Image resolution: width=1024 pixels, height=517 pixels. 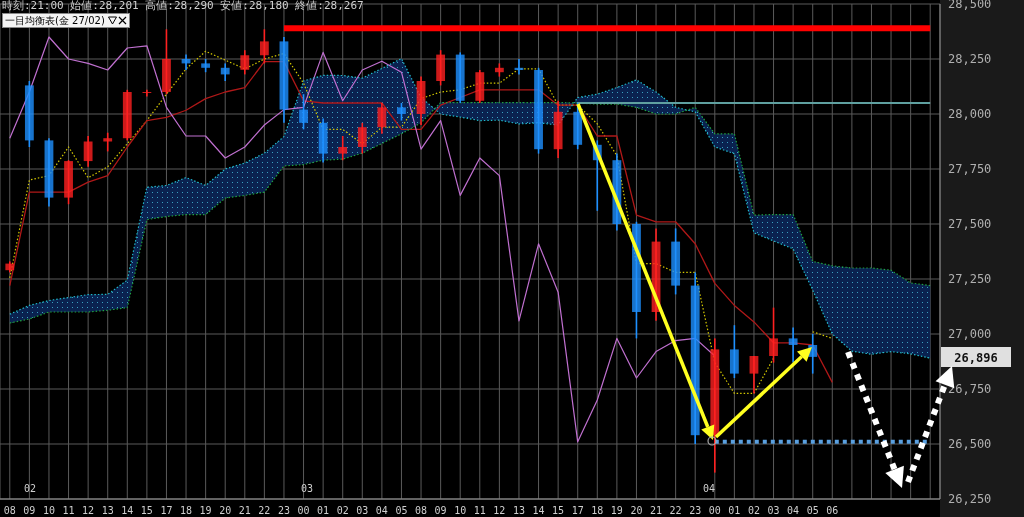 I want to click on y-tick-label: 27,000, so click(x=970, y=334).